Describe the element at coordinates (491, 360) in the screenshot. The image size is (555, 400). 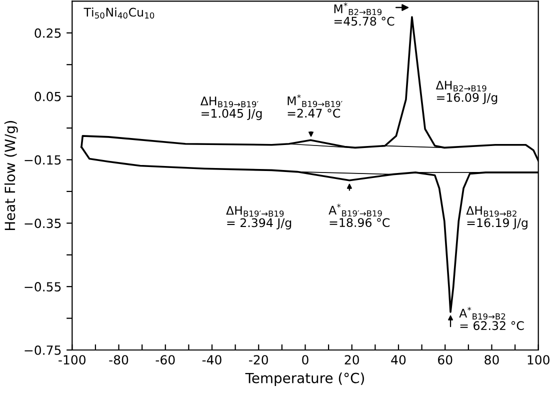
I see `x-tick-label: 80` at that location.